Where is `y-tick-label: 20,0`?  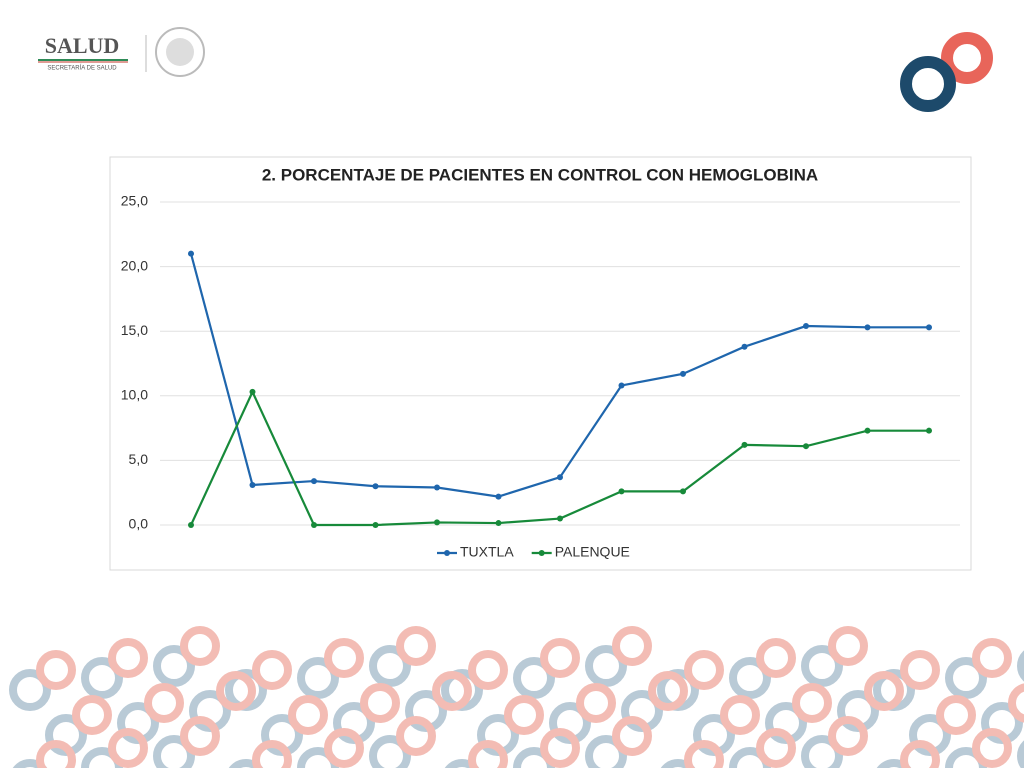 y-tick-label: 20,0 is located at coordinates (134, 265).